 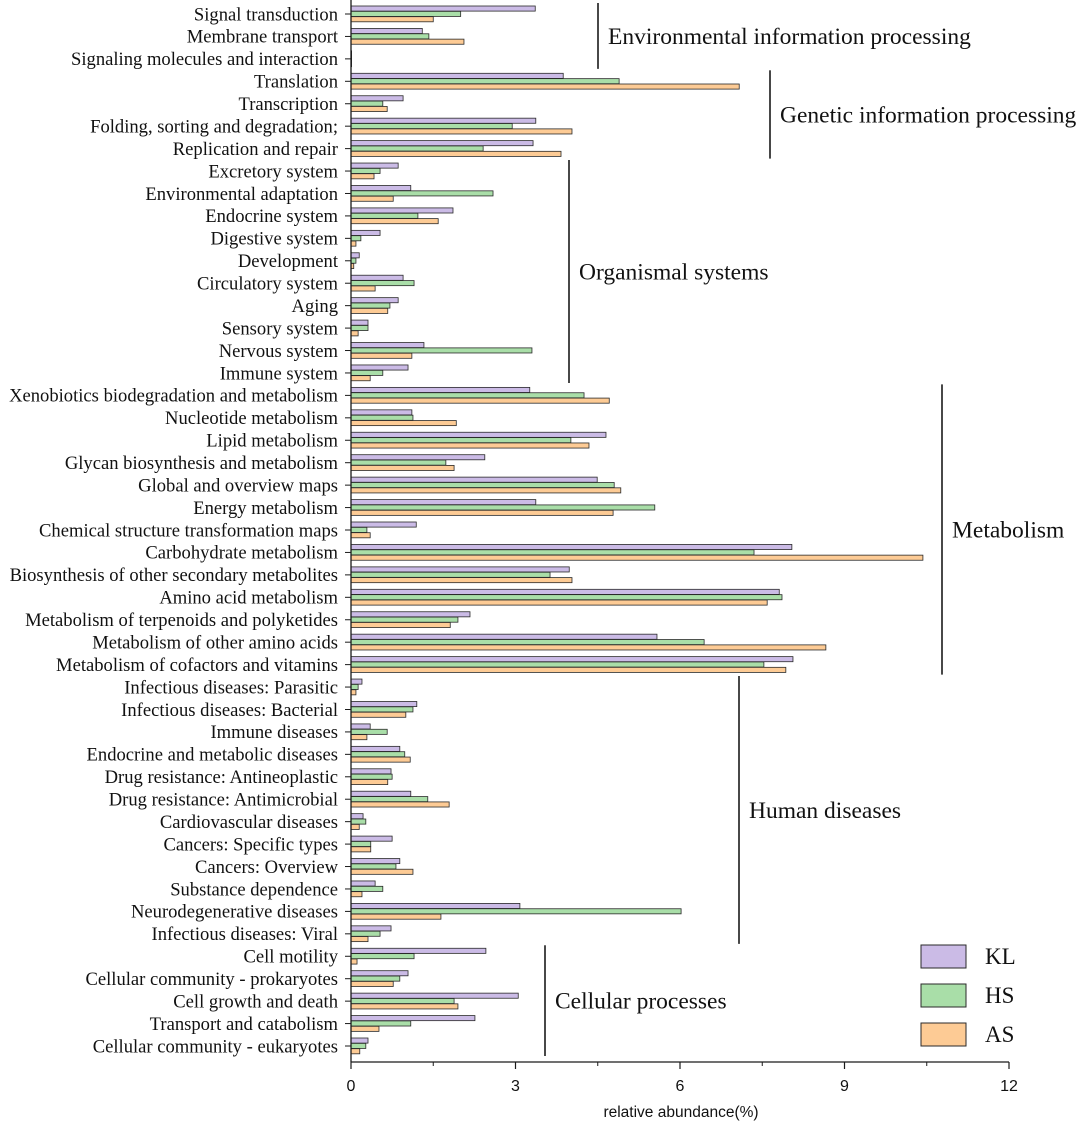 I want to click on bar-hs-infectious-diseases-viral, so click(x=365, y=933).